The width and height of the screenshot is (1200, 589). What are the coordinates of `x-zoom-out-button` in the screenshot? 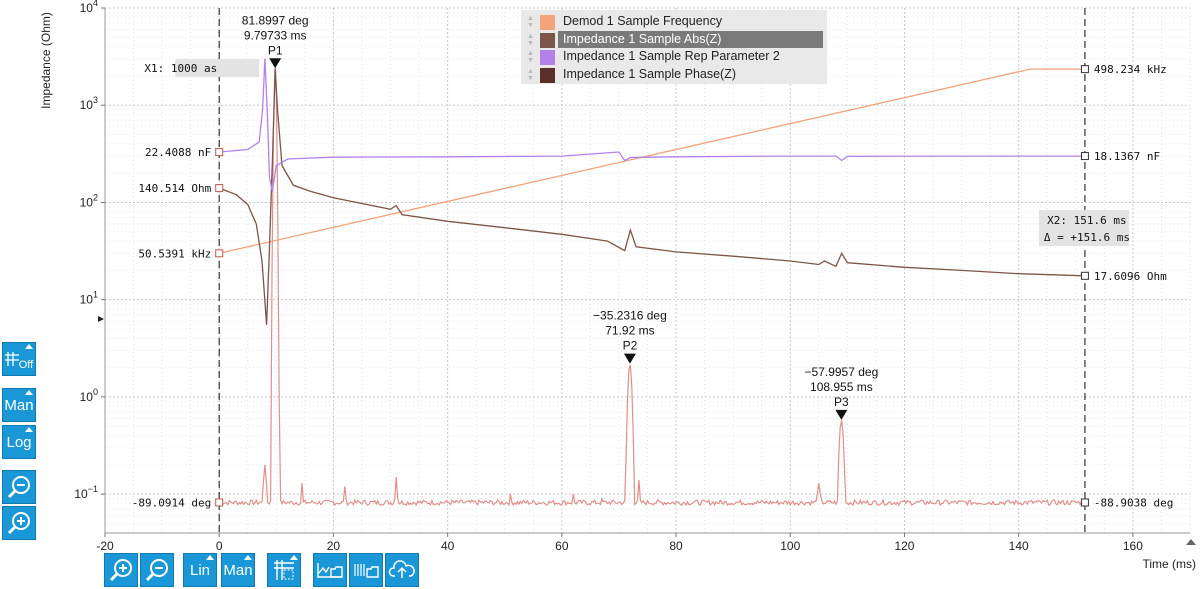 It's located at (157, 570).